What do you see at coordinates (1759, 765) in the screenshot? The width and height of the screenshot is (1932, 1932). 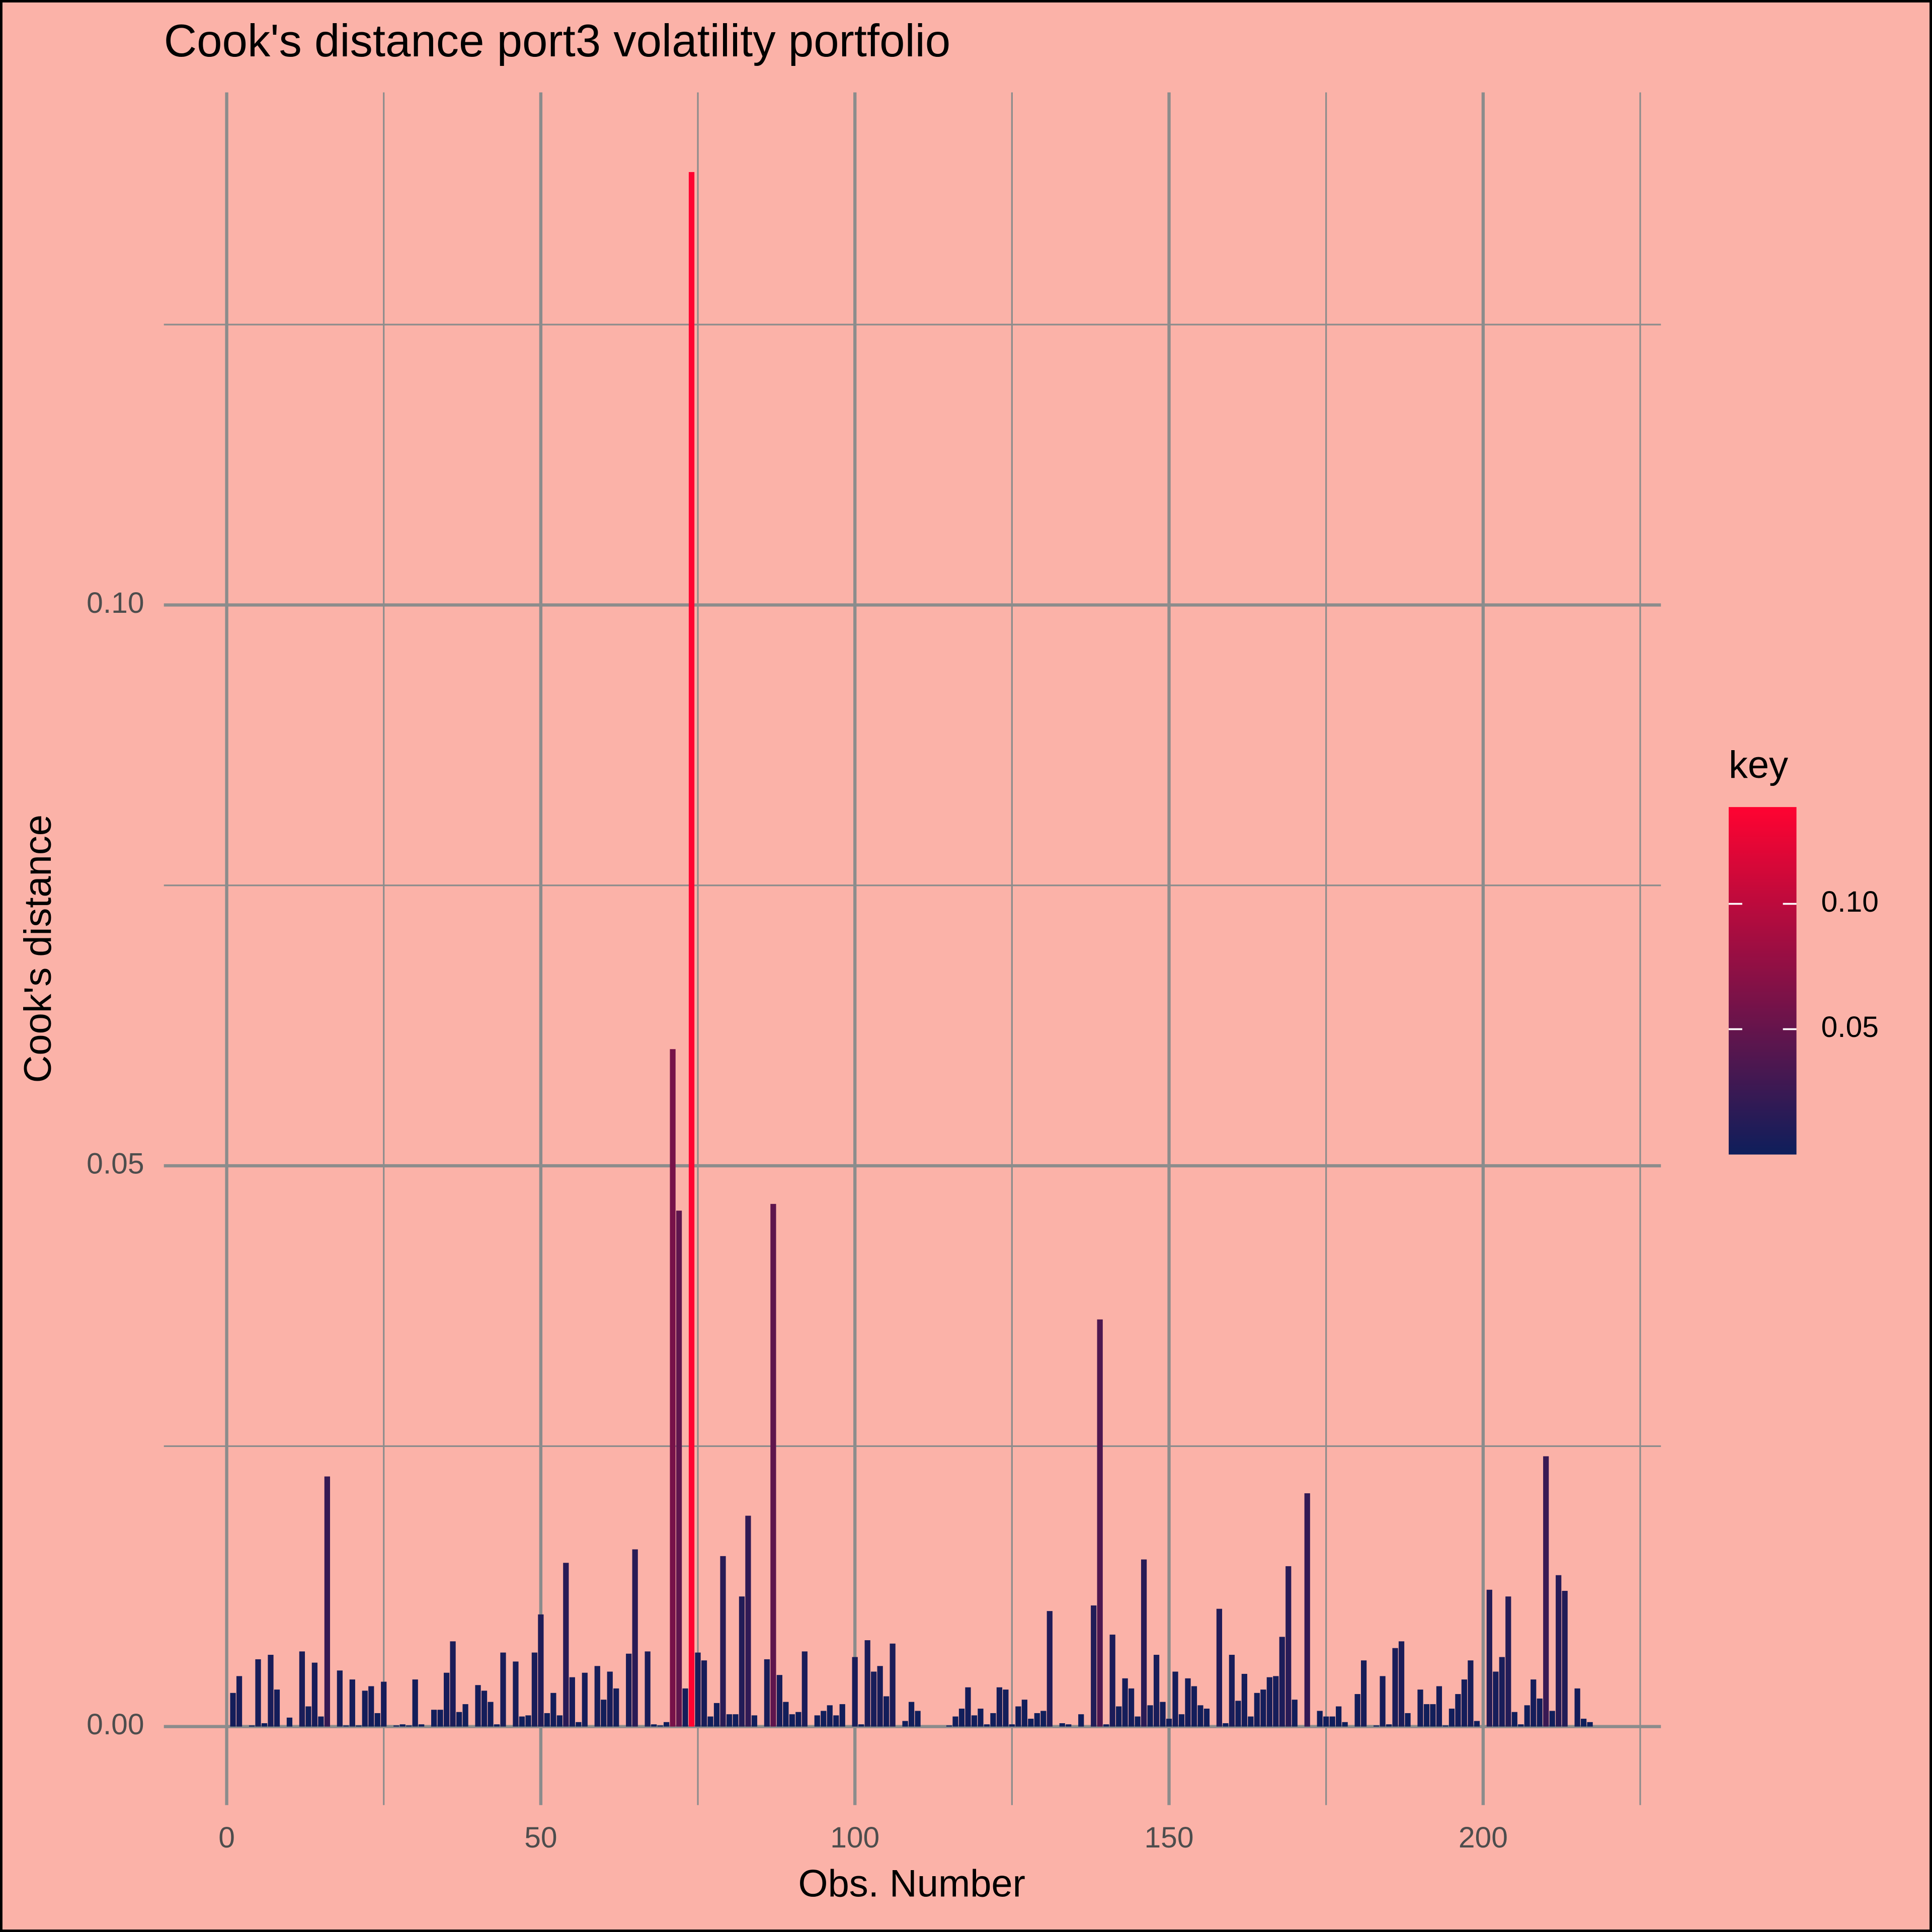 I see `legend-title: key` at bounding box center [1759, 765].